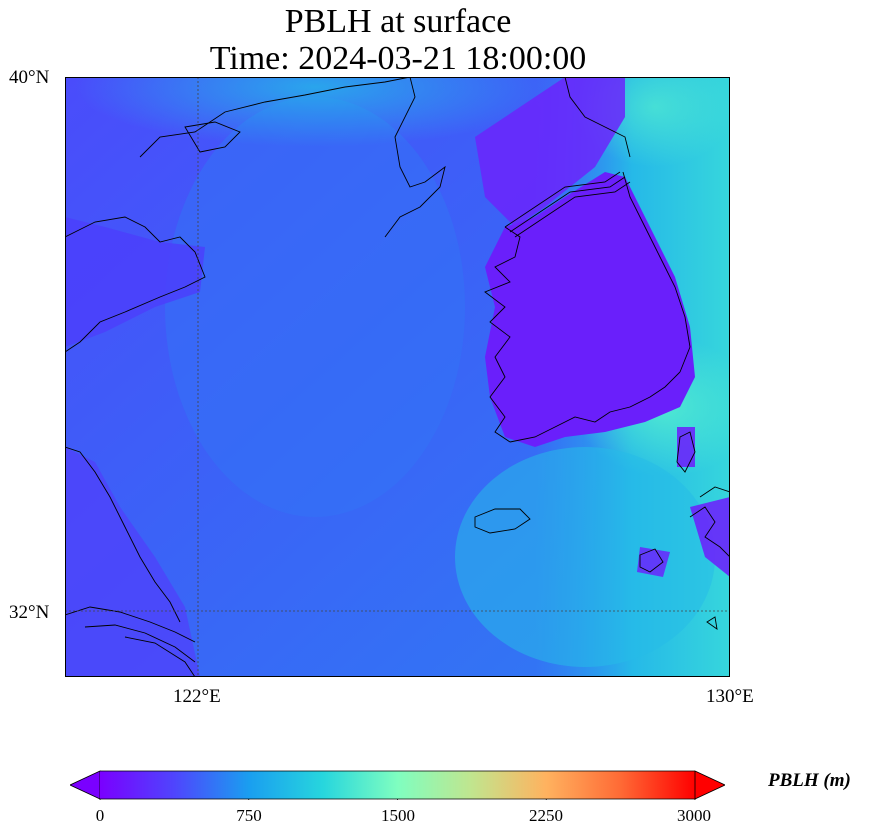 This screenshot has height=836, width=869. Describe the element at coordinates (809, 780) in the screenshot. I see `colorbar-title: PBLH (m)` at that location.